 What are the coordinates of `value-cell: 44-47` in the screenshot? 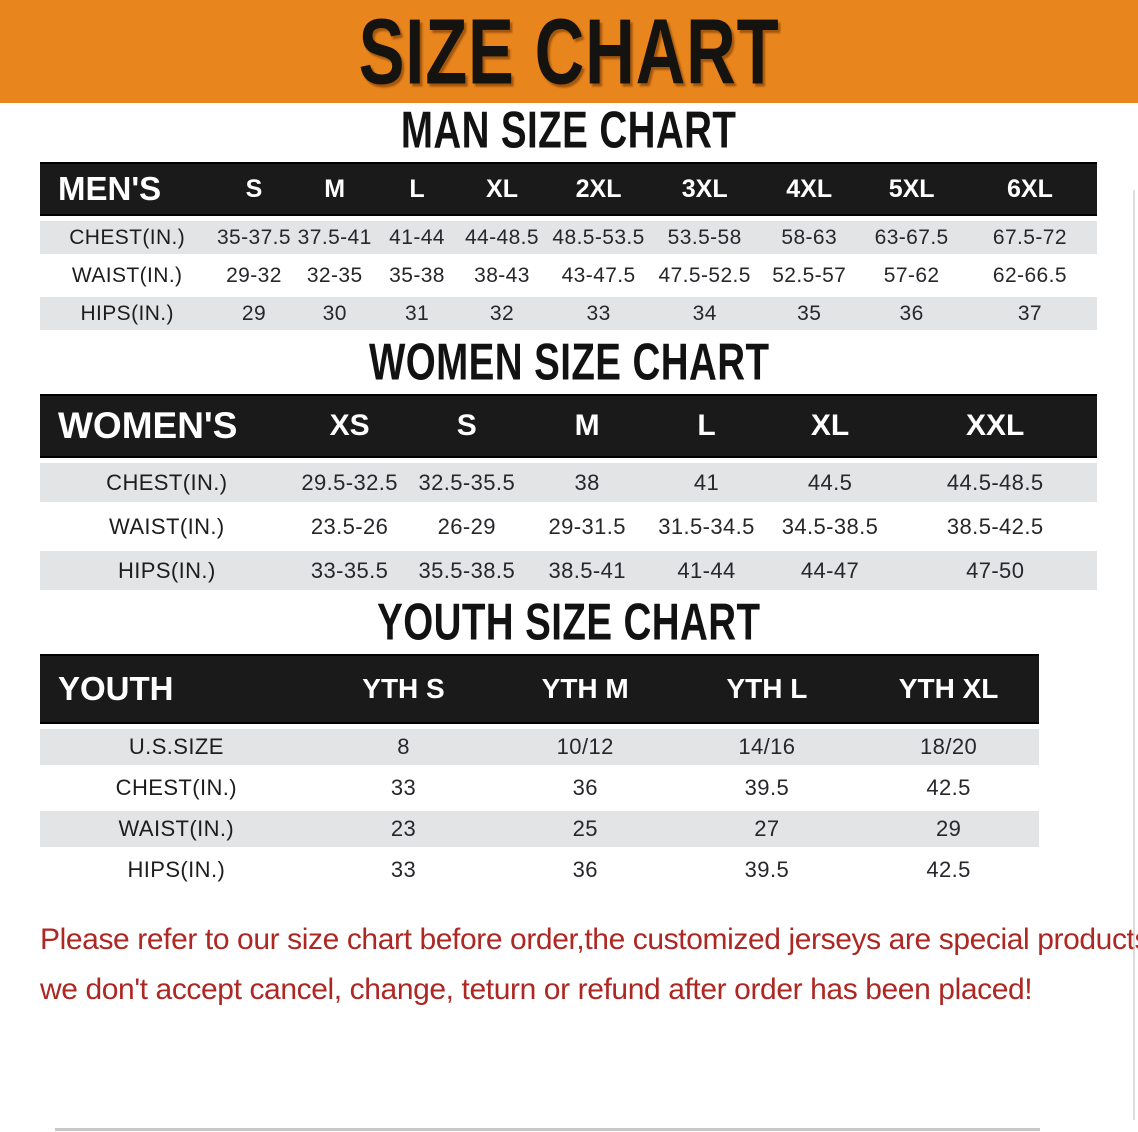 It's located at (830, 570).